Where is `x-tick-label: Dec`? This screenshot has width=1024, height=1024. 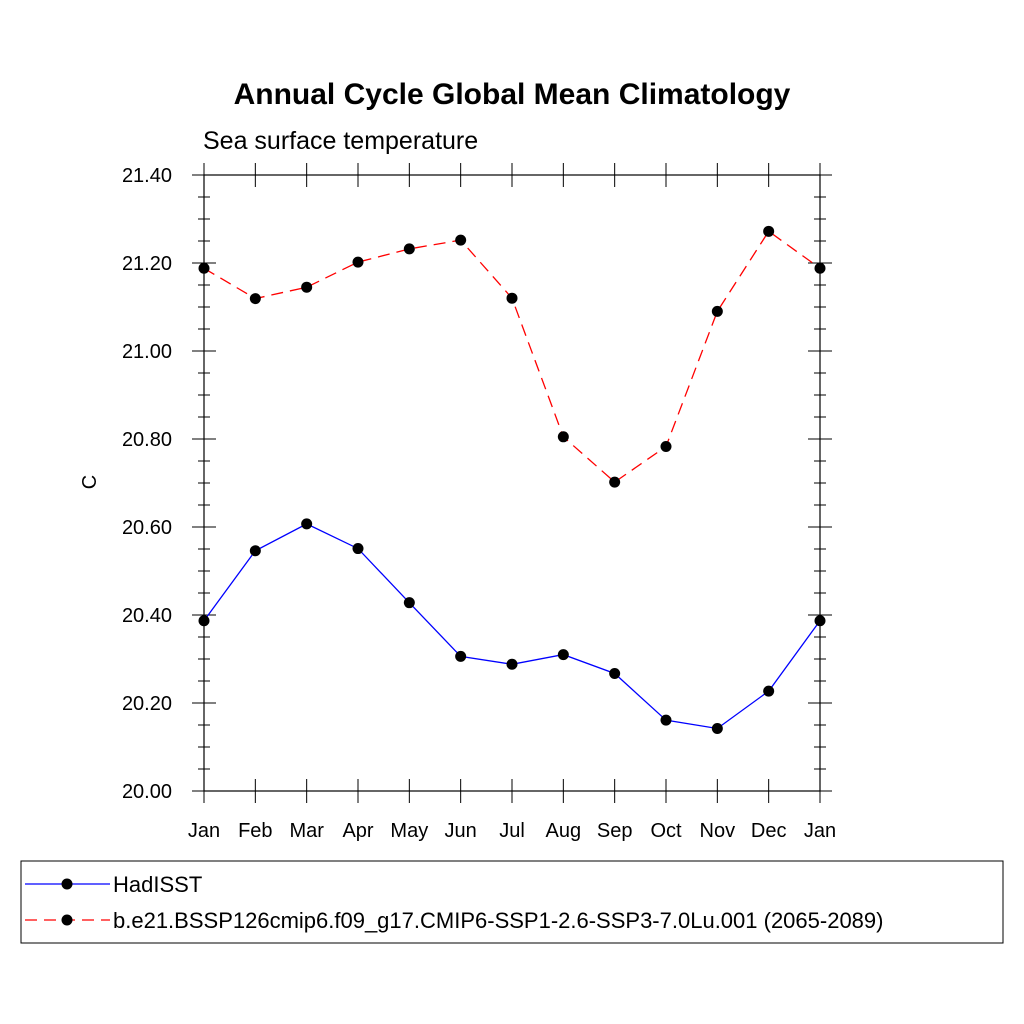
x-tick-label: Dec is located at coordinates (769, 831).